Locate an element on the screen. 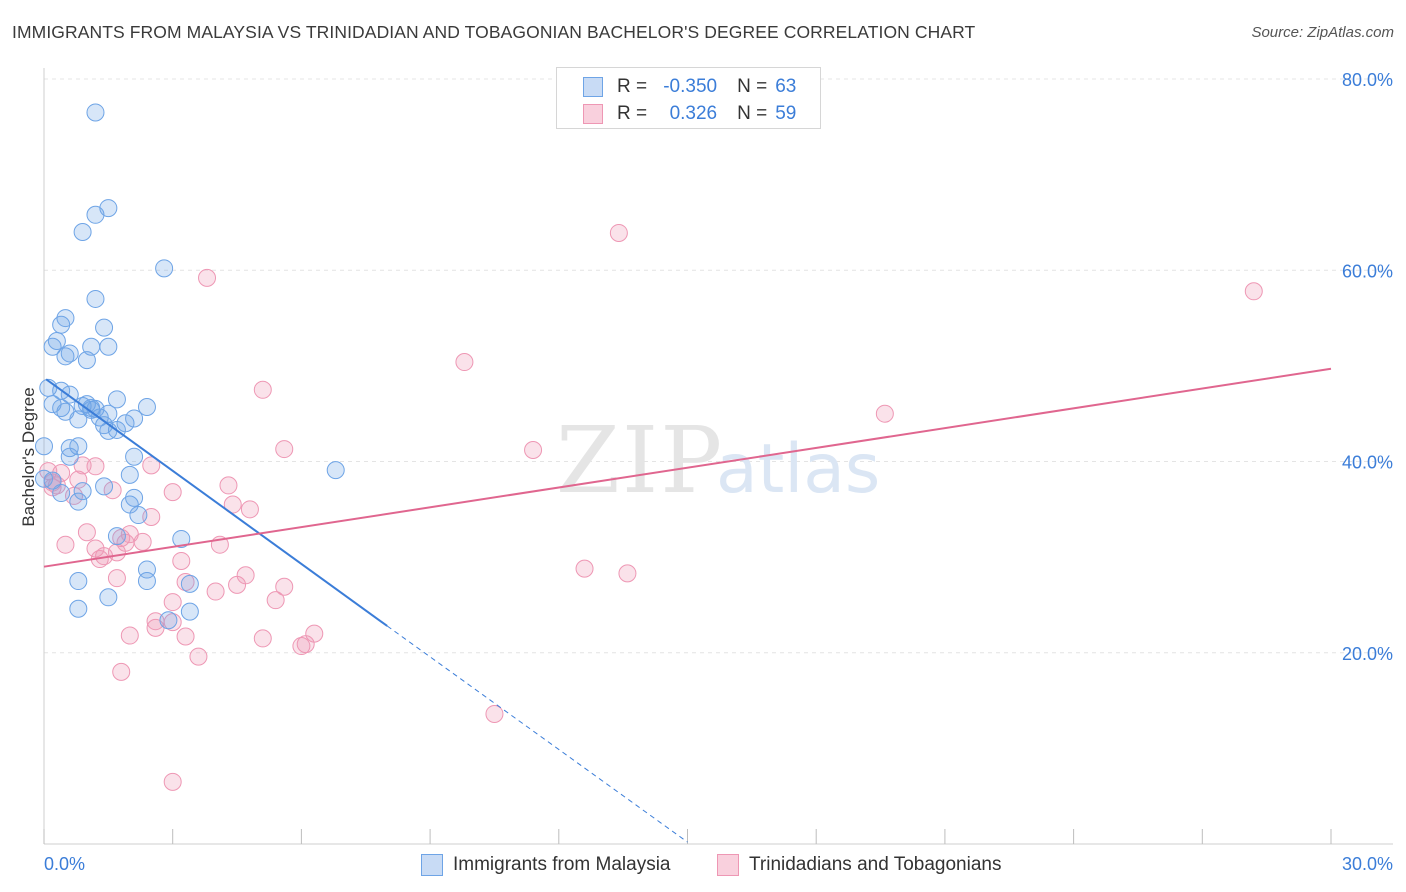  legend-row-malaysia: R = -0.350 N = 63 is located at coordinates (689, 87).